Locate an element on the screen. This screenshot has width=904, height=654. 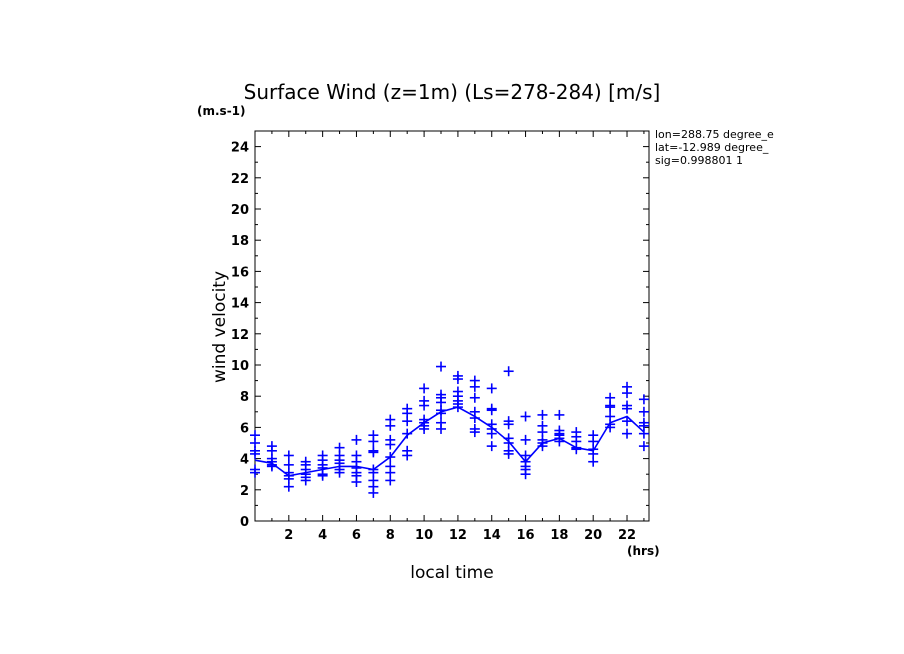
chart-title: Surface Wind (z=1m) (Ls=278-284) [m/s] is located at coordinates (452, 92).